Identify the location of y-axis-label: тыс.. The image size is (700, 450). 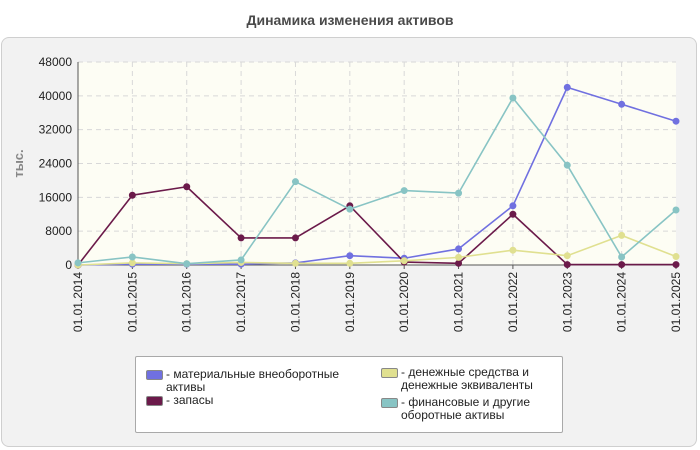
(18, 163).